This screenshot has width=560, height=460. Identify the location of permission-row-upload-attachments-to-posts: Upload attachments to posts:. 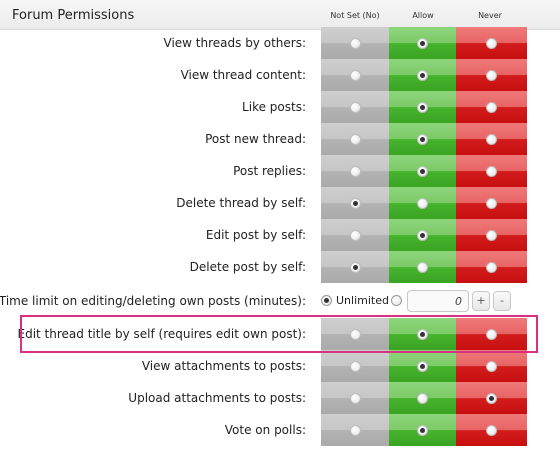
(280, 398).